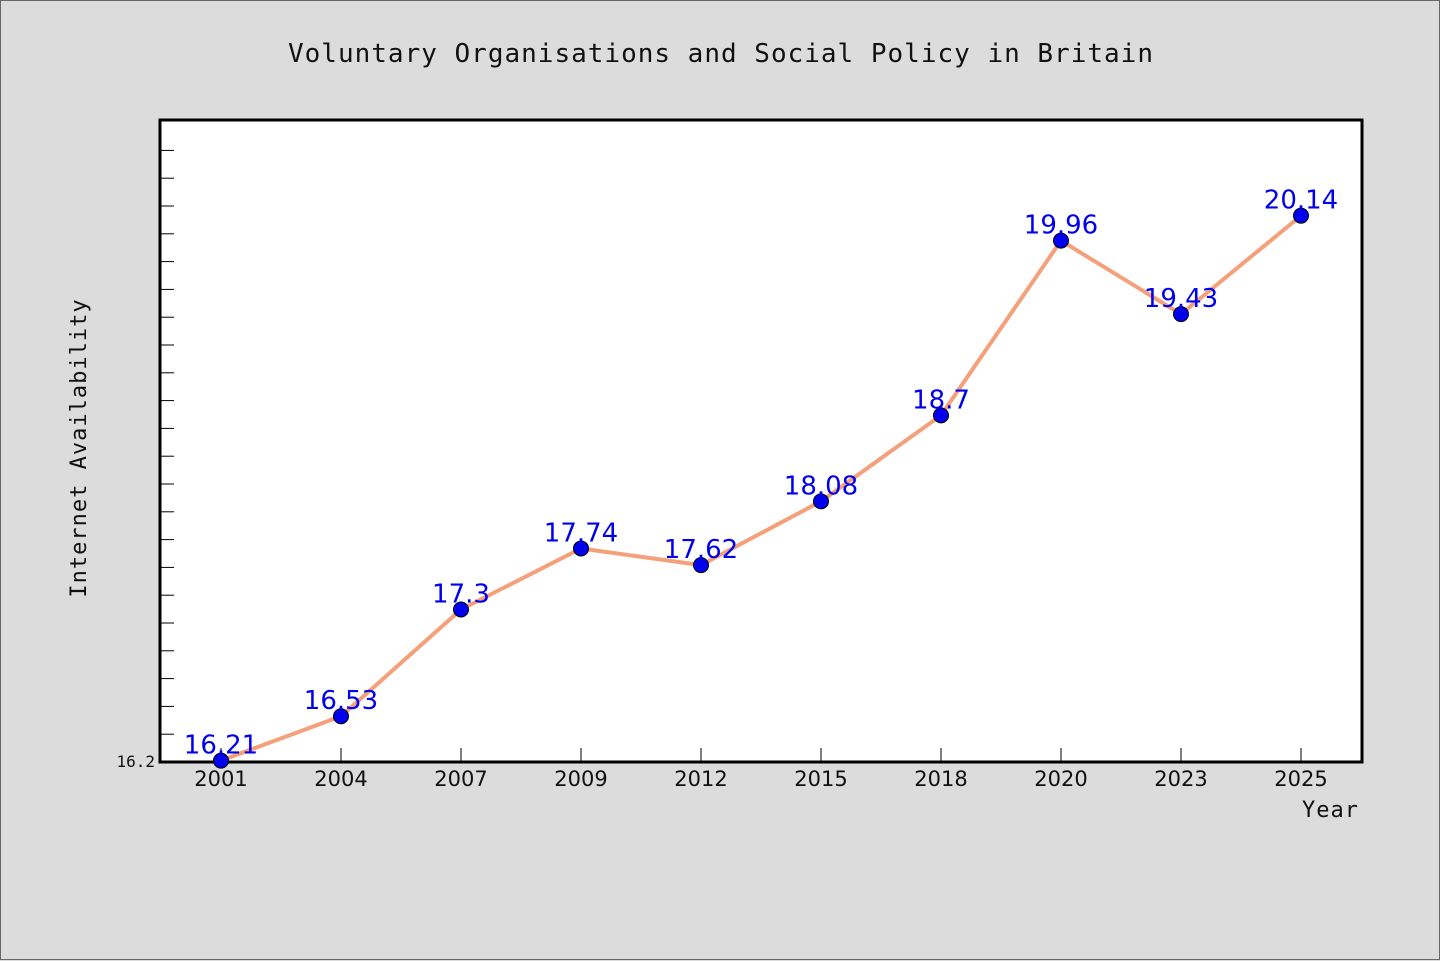 The width and height of the screenshot is (1440, 961). What do you see at coordinates (1301, 201) in the screenshot?
I see `data-label: 20.14` at bounding box center [1301, 201].